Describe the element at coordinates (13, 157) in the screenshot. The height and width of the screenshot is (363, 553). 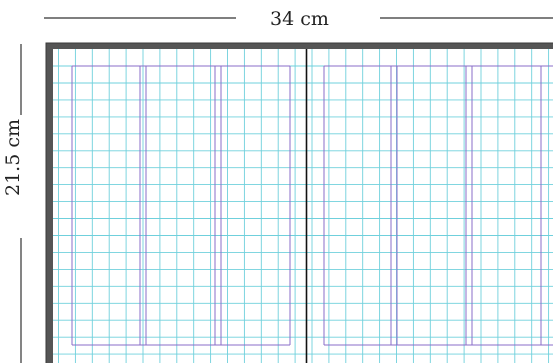
I see `height-dimension-label: 21.5 cm` at that location.